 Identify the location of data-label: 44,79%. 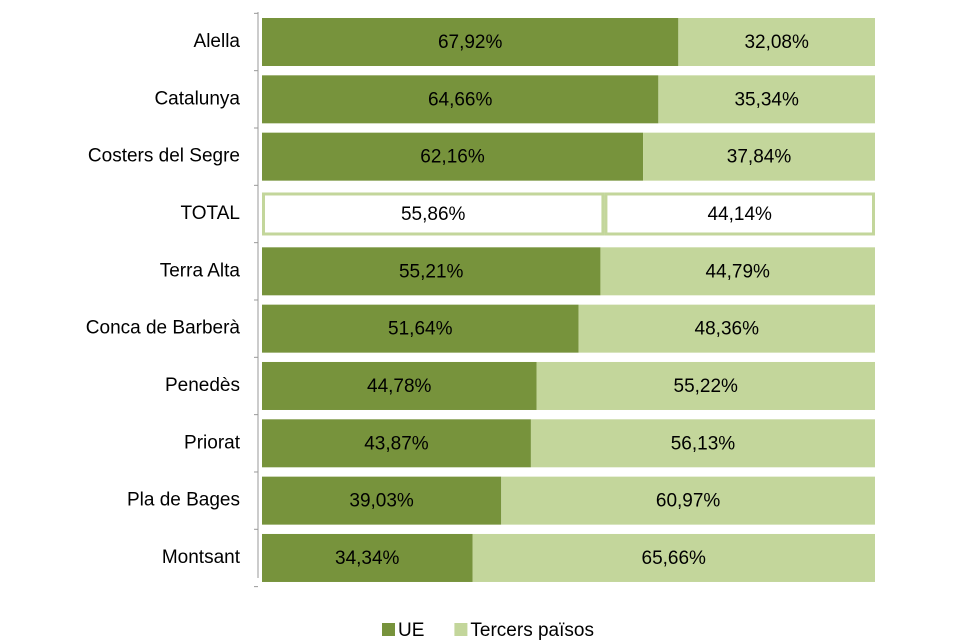
(737, 271).